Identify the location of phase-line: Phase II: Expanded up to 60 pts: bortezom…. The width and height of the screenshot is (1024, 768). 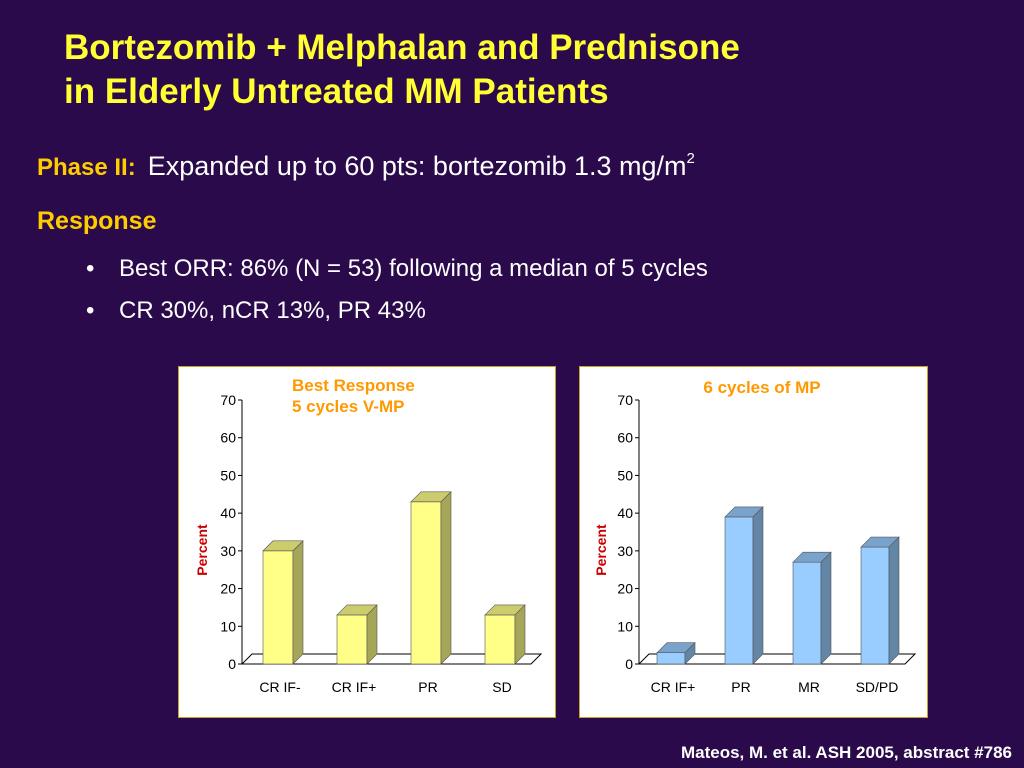
(366, 166).